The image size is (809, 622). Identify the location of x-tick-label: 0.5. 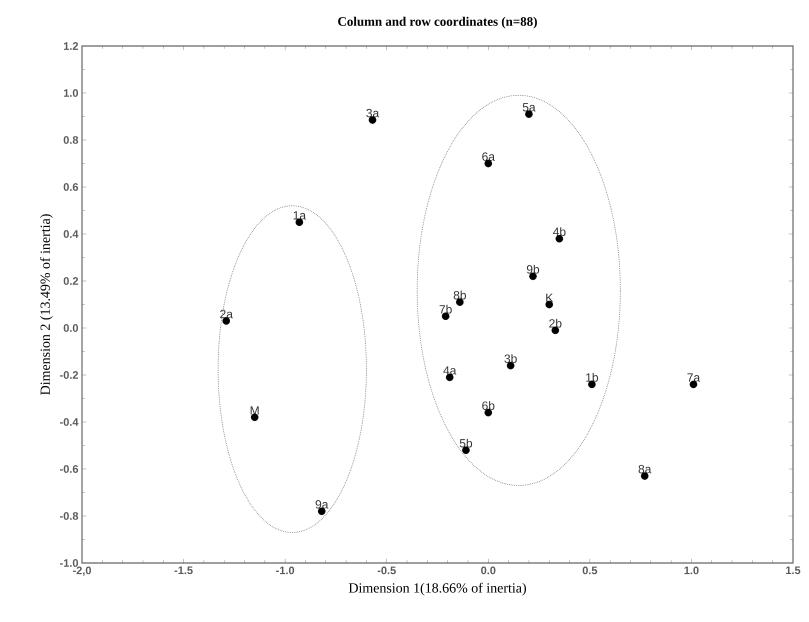
(590, 570).